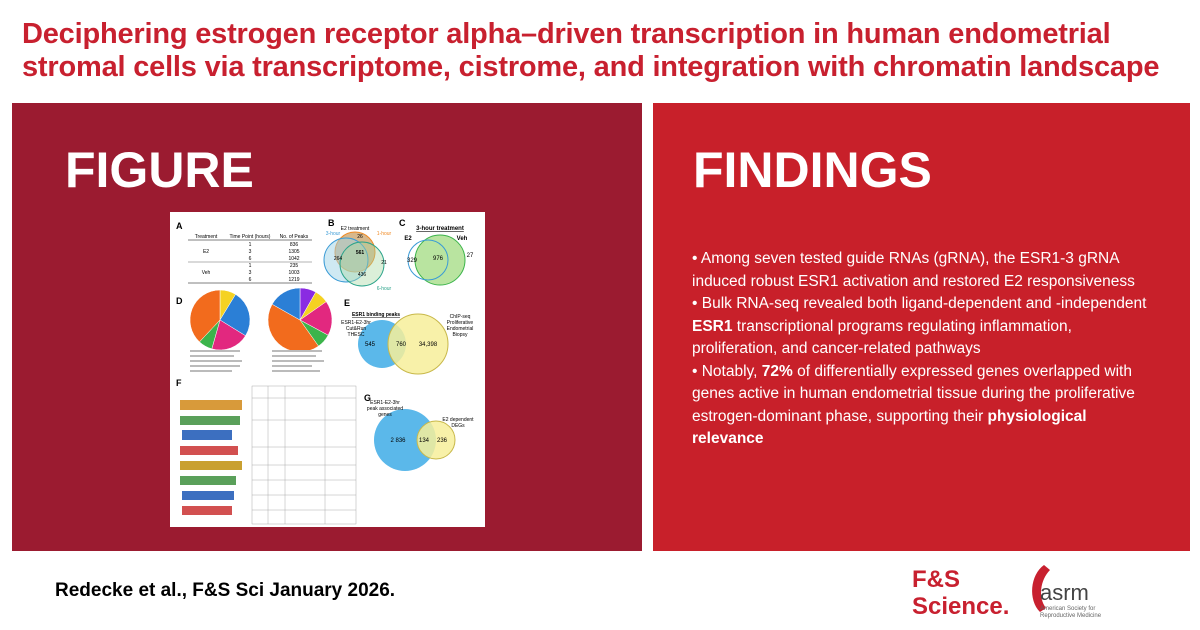 Image resolution: width=1200 pixels, height=630 pixels. I want to click on shape: 1 836 E2 3 1305 6 1042 1 235 Veh 3 1003 6 1219, so click(251, 262).